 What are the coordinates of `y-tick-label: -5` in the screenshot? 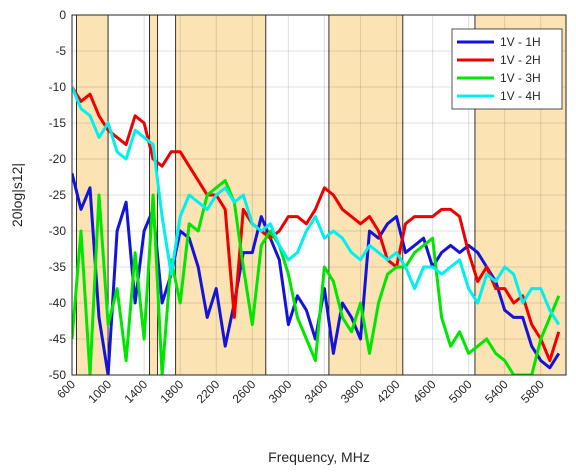 It's located at (60, 51).